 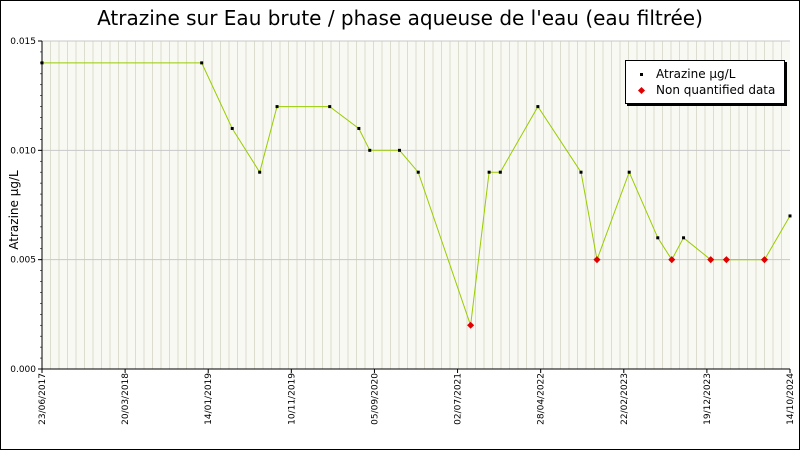 I want to click on x-tick-label: 02/07/2021, so click(x=459, y=399).